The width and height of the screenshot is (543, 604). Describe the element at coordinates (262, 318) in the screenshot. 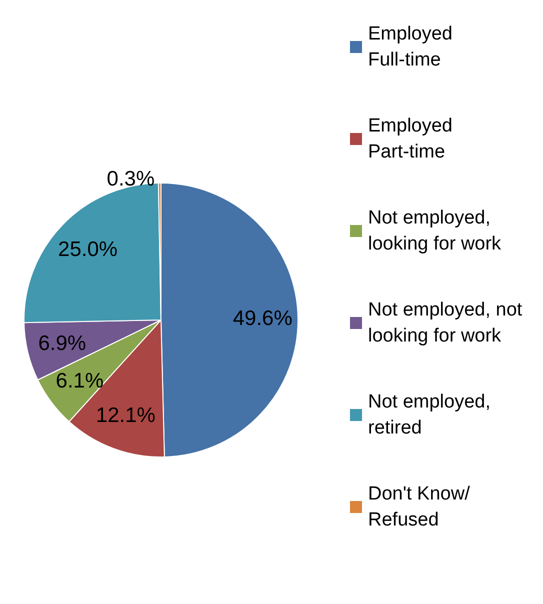

I see `data-label: 49.6%` at that location.